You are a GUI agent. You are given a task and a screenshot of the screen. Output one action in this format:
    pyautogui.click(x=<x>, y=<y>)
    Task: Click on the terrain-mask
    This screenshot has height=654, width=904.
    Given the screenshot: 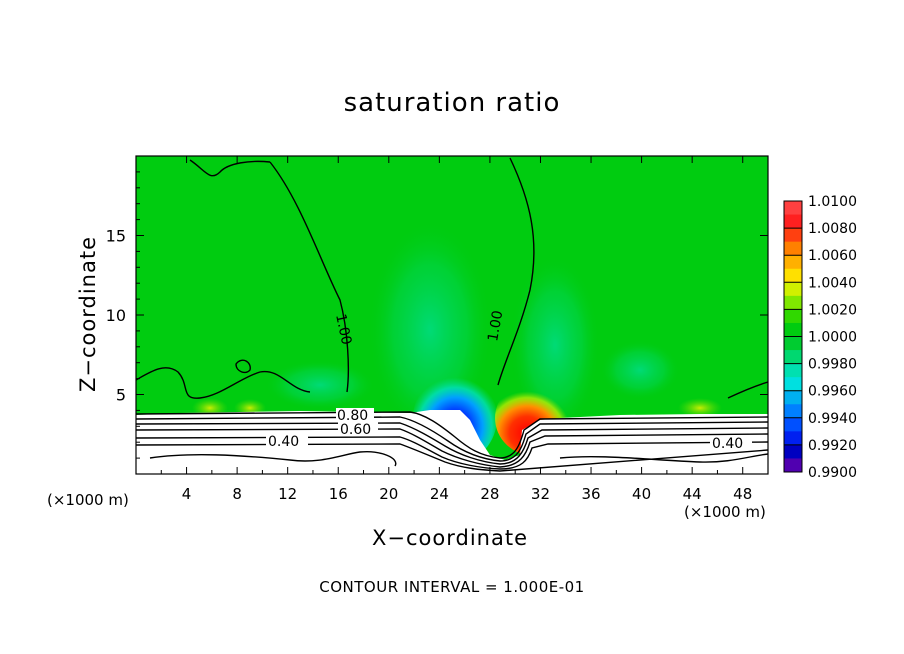 What is the action you would take?
    pyautogui.click(x=452, y=442)
    